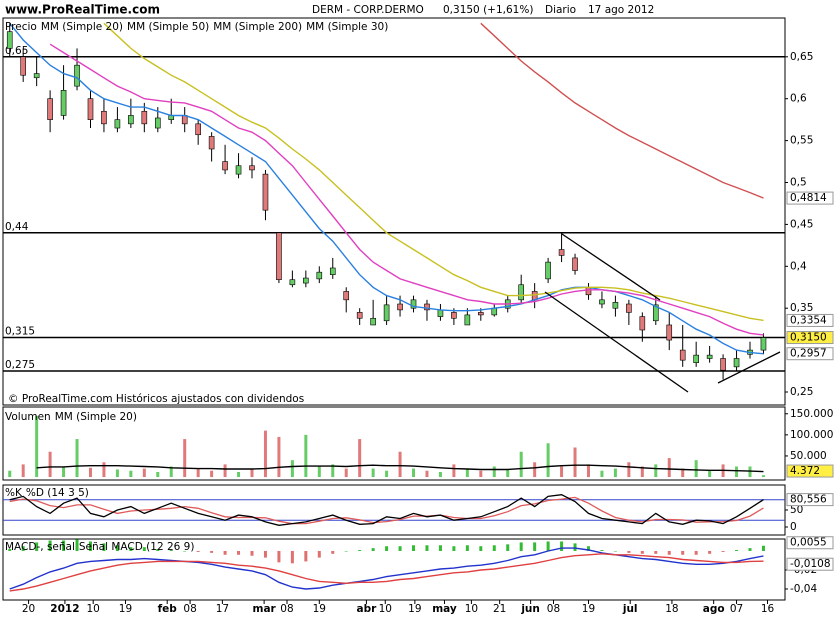 The width and height of the screenshot is (835, 620). Describe the element at coordinates (808, 543) in the screenshot. I see `value-label-text: 0,0055` at that location.